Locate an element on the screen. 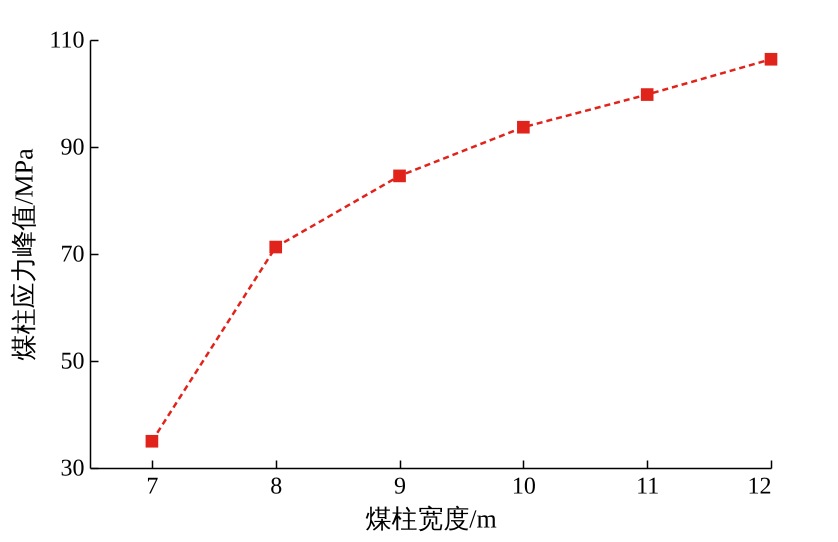  x-tick-label: 9 is located at coordinates (400, 487).